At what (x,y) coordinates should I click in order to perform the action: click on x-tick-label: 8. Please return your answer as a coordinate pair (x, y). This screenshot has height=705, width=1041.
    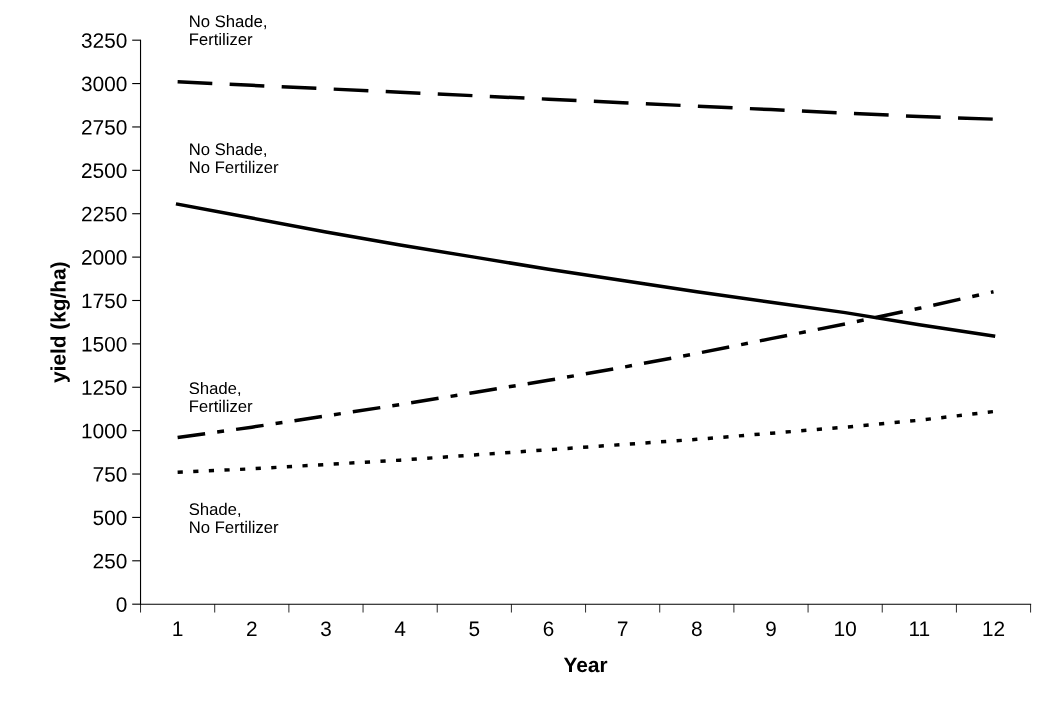
    Looking at the image, I should click on (696, 629).